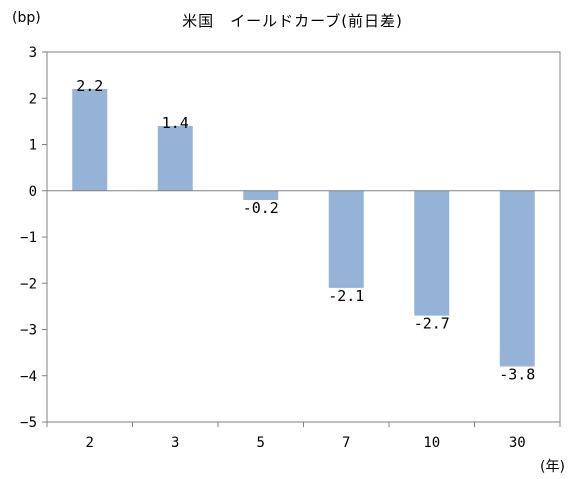  Describe the element at coordinates (33, 192) in the screenshot. I see `y-tick-label: 0` at that location.